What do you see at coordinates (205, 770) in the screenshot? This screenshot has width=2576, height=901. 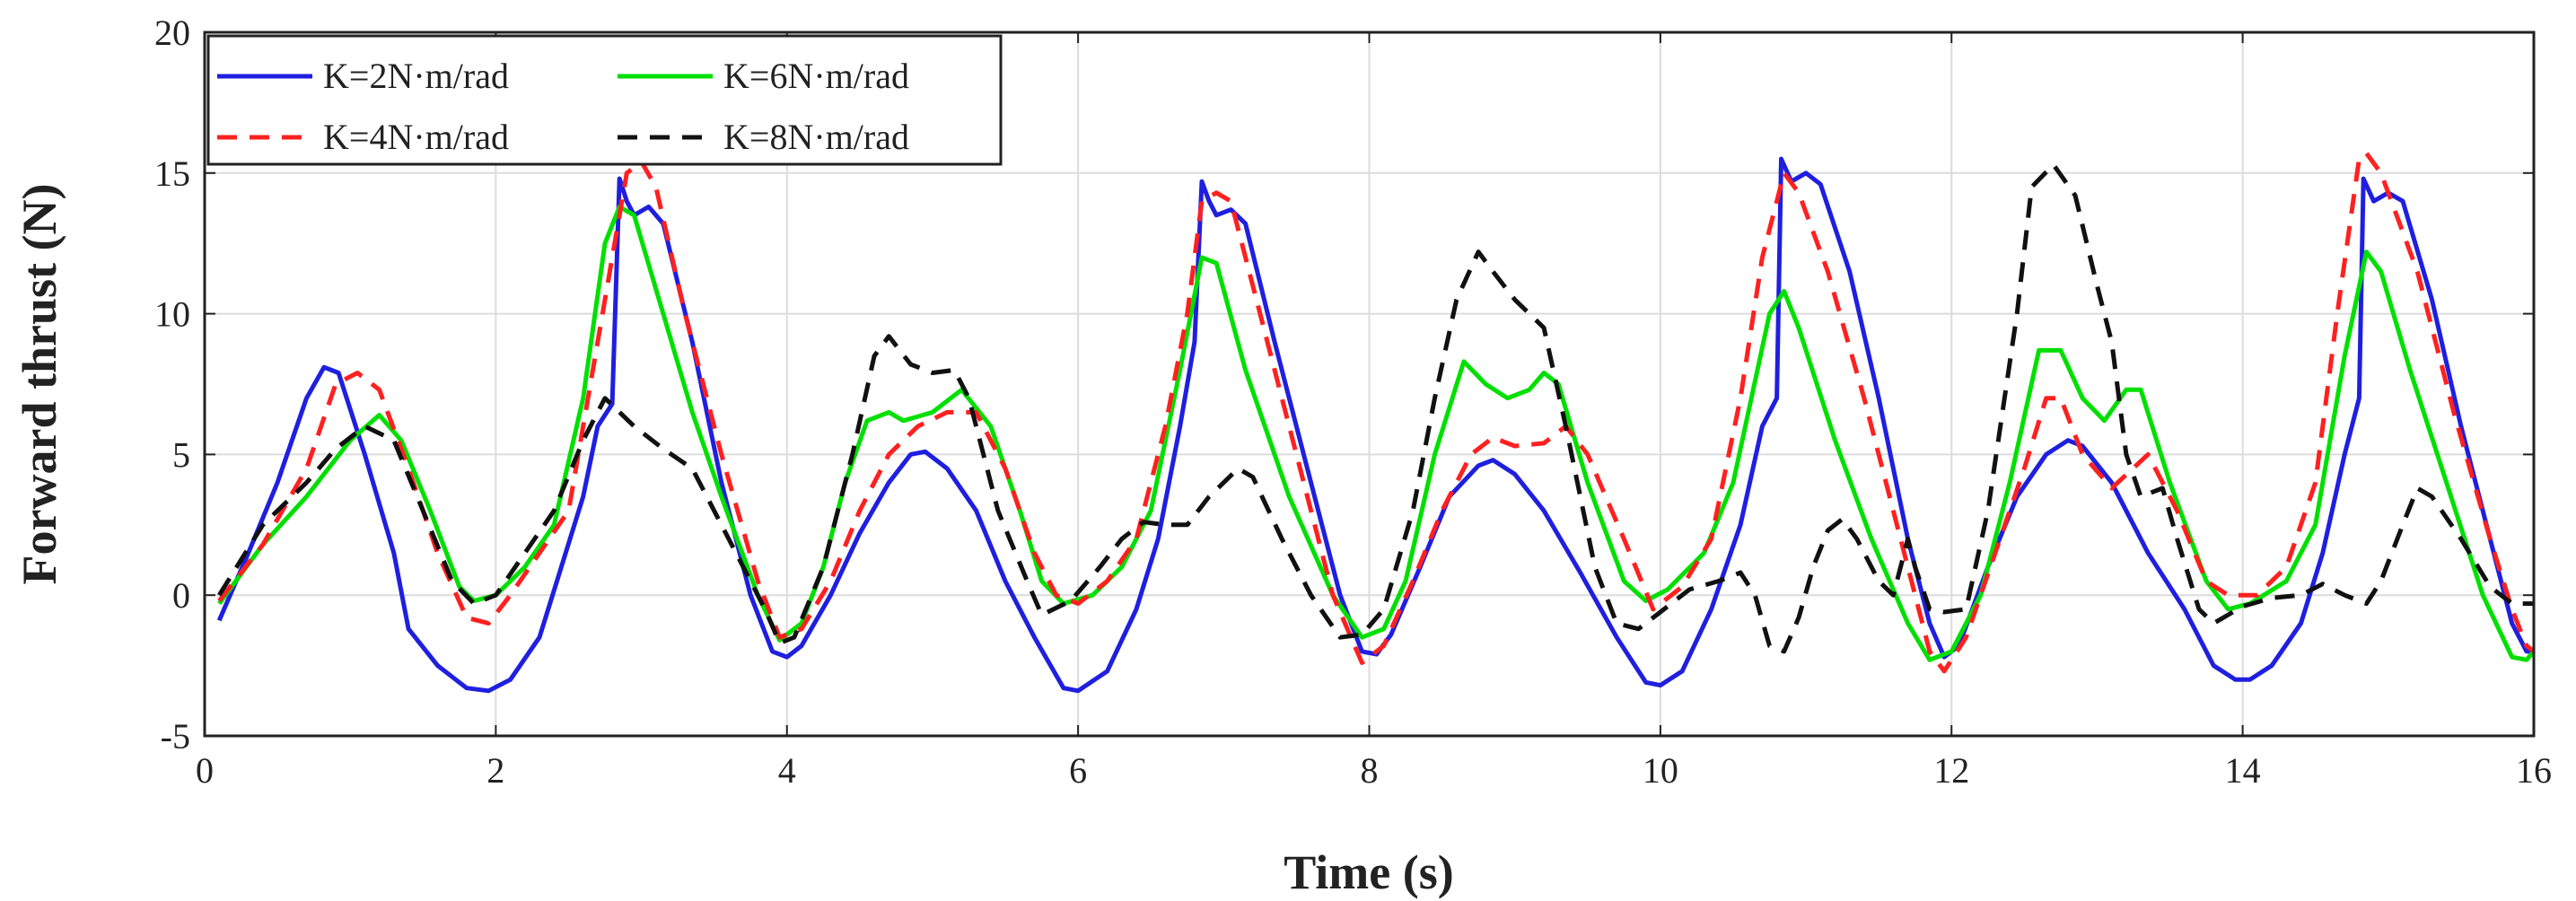 I see `x-tick-label: 0` at bounding box center [205, 770].